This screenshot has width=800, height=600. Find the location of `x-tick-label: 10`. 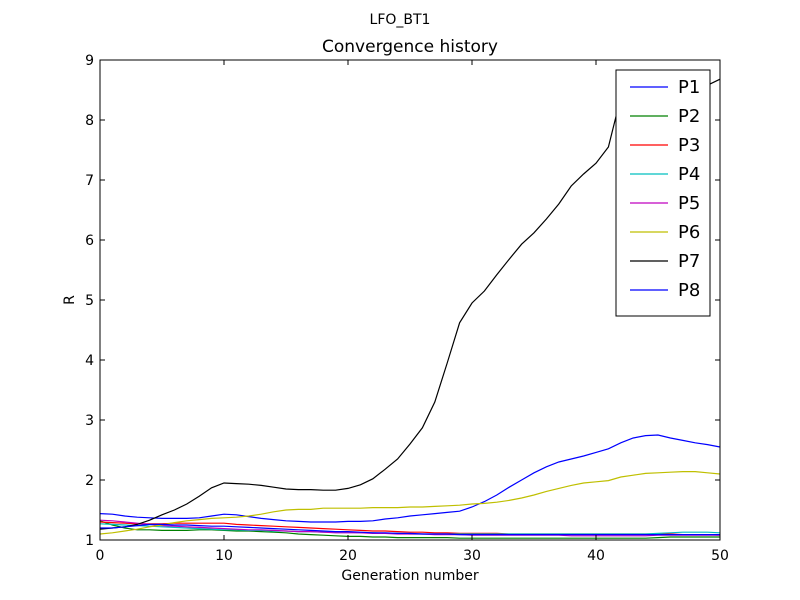

x-tick-label: 10 is located at coordinates (224, 556).